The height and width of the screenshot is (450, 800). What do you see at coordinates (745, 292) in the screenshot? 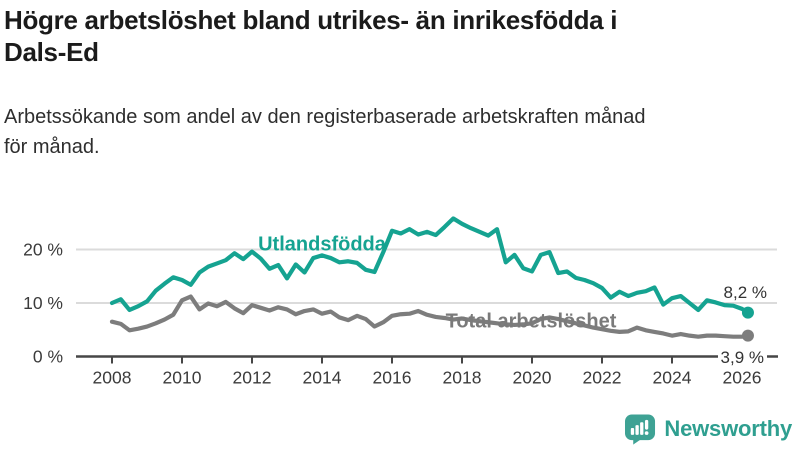
I see `end-value-utlandsfodda: 8,2 %` at bounding box center [745, 292].